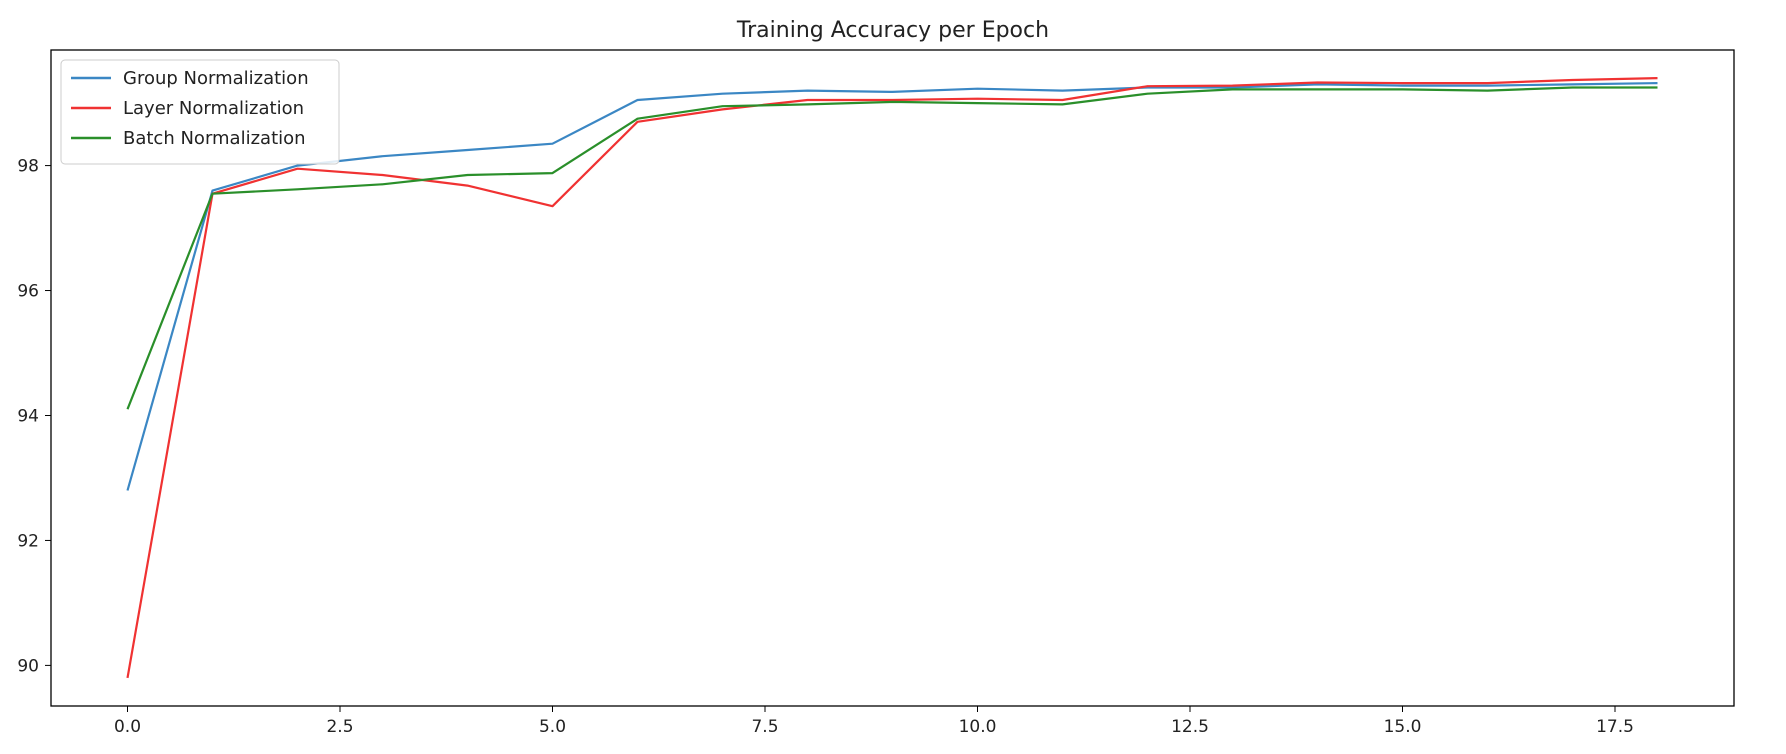 This screenshot has width=1786, height=754. I want to click on y-tick-label: 94, so click(28, 416).